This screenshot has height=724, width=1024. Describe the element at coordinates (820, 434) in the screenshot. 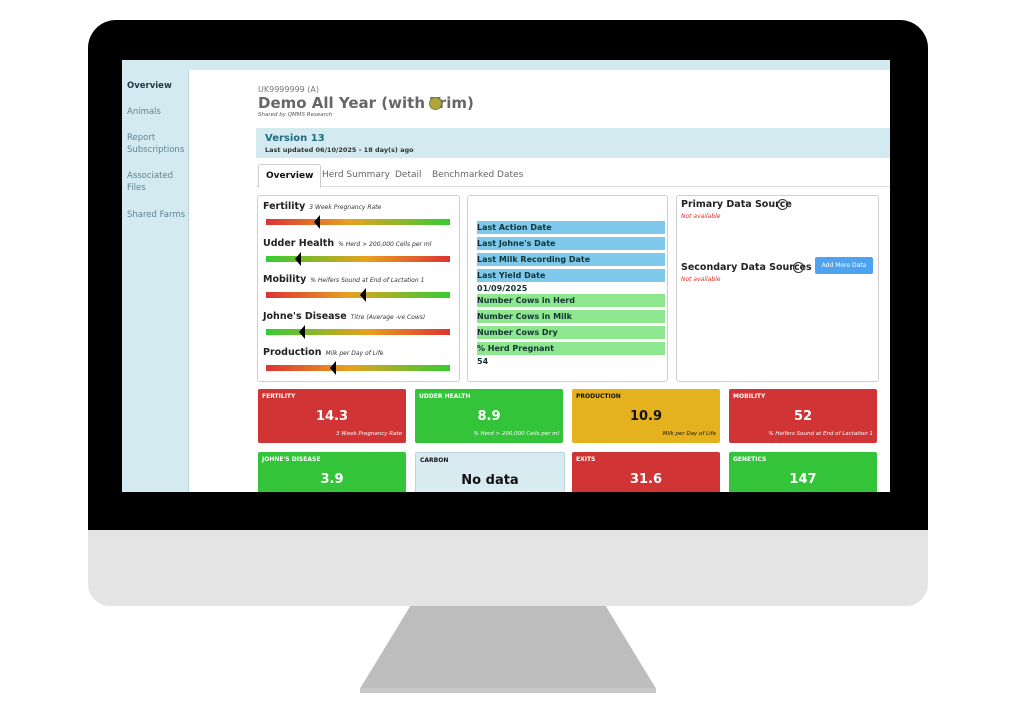

I see `tile-caption: % Heifers Sound at End of Lactation 1` at that location.